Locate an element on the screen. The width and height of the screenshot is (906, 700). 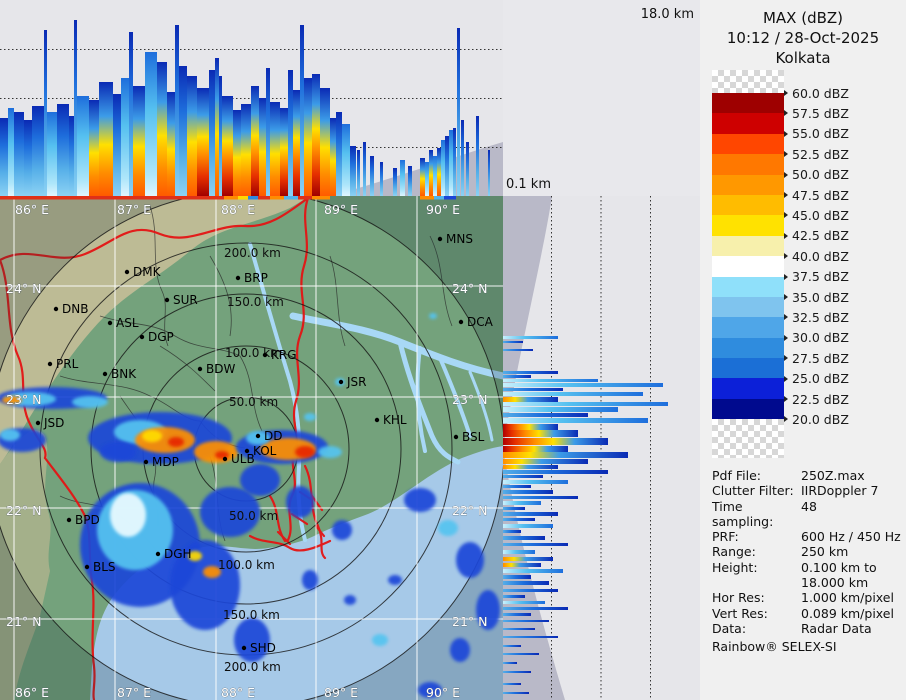
city-label: BRP is located at coordinates (256, 278).